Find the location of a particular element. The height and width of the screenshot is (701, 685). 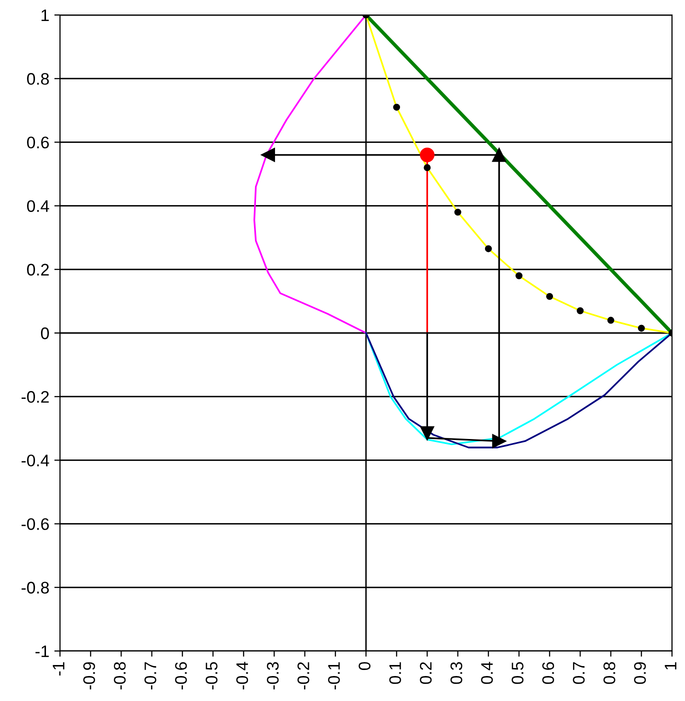

y-tick-label: 0.8 is located at coordinates (38, 79).